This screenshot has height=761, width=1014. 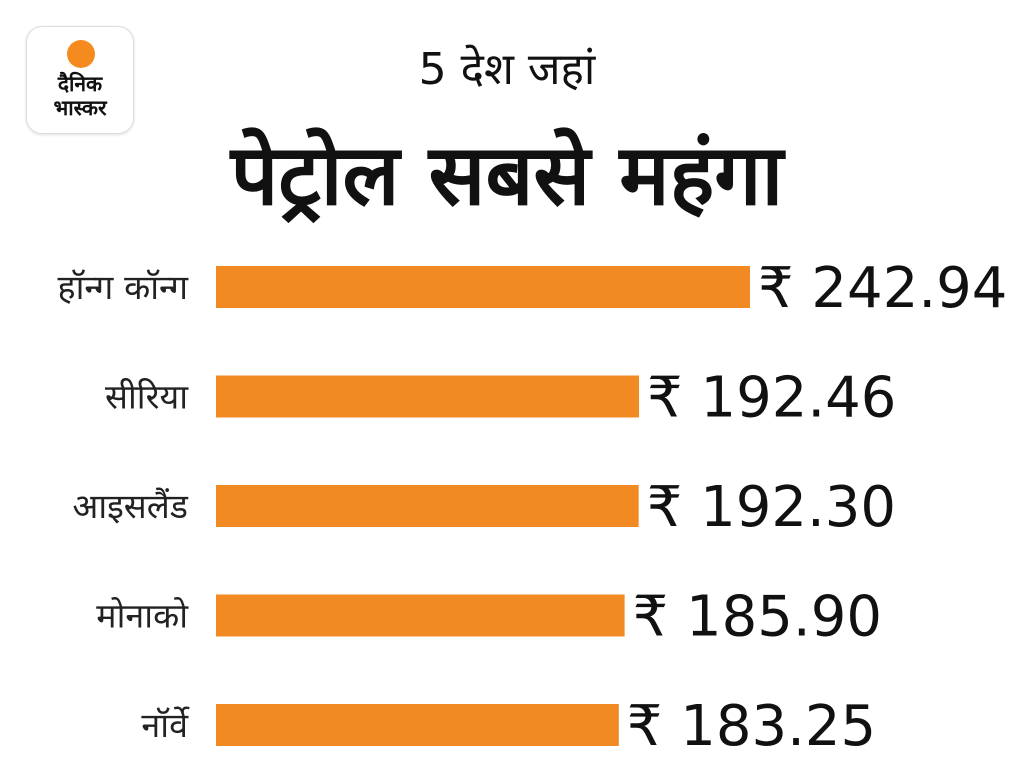 I want to click on value-label: ₹ 242.94, so click(x=882, y=288).